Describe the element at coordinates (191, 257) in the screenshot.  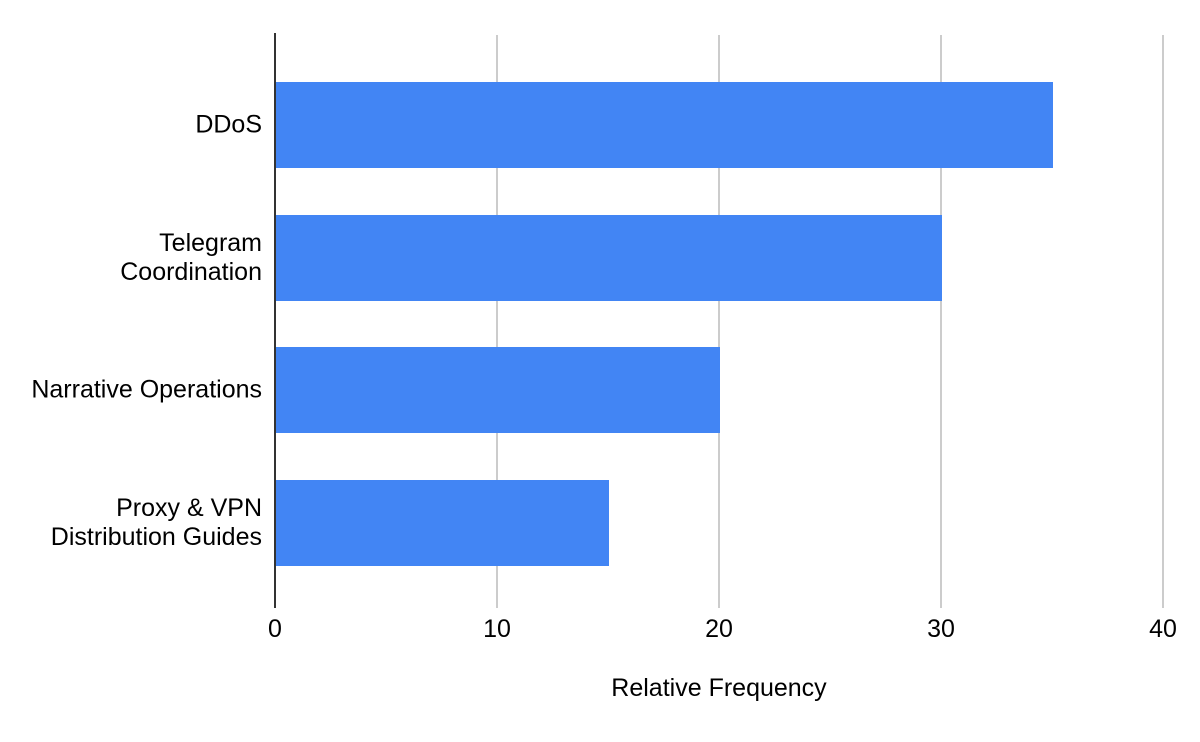
I see `category-label: Telegram Coordination` at that location.